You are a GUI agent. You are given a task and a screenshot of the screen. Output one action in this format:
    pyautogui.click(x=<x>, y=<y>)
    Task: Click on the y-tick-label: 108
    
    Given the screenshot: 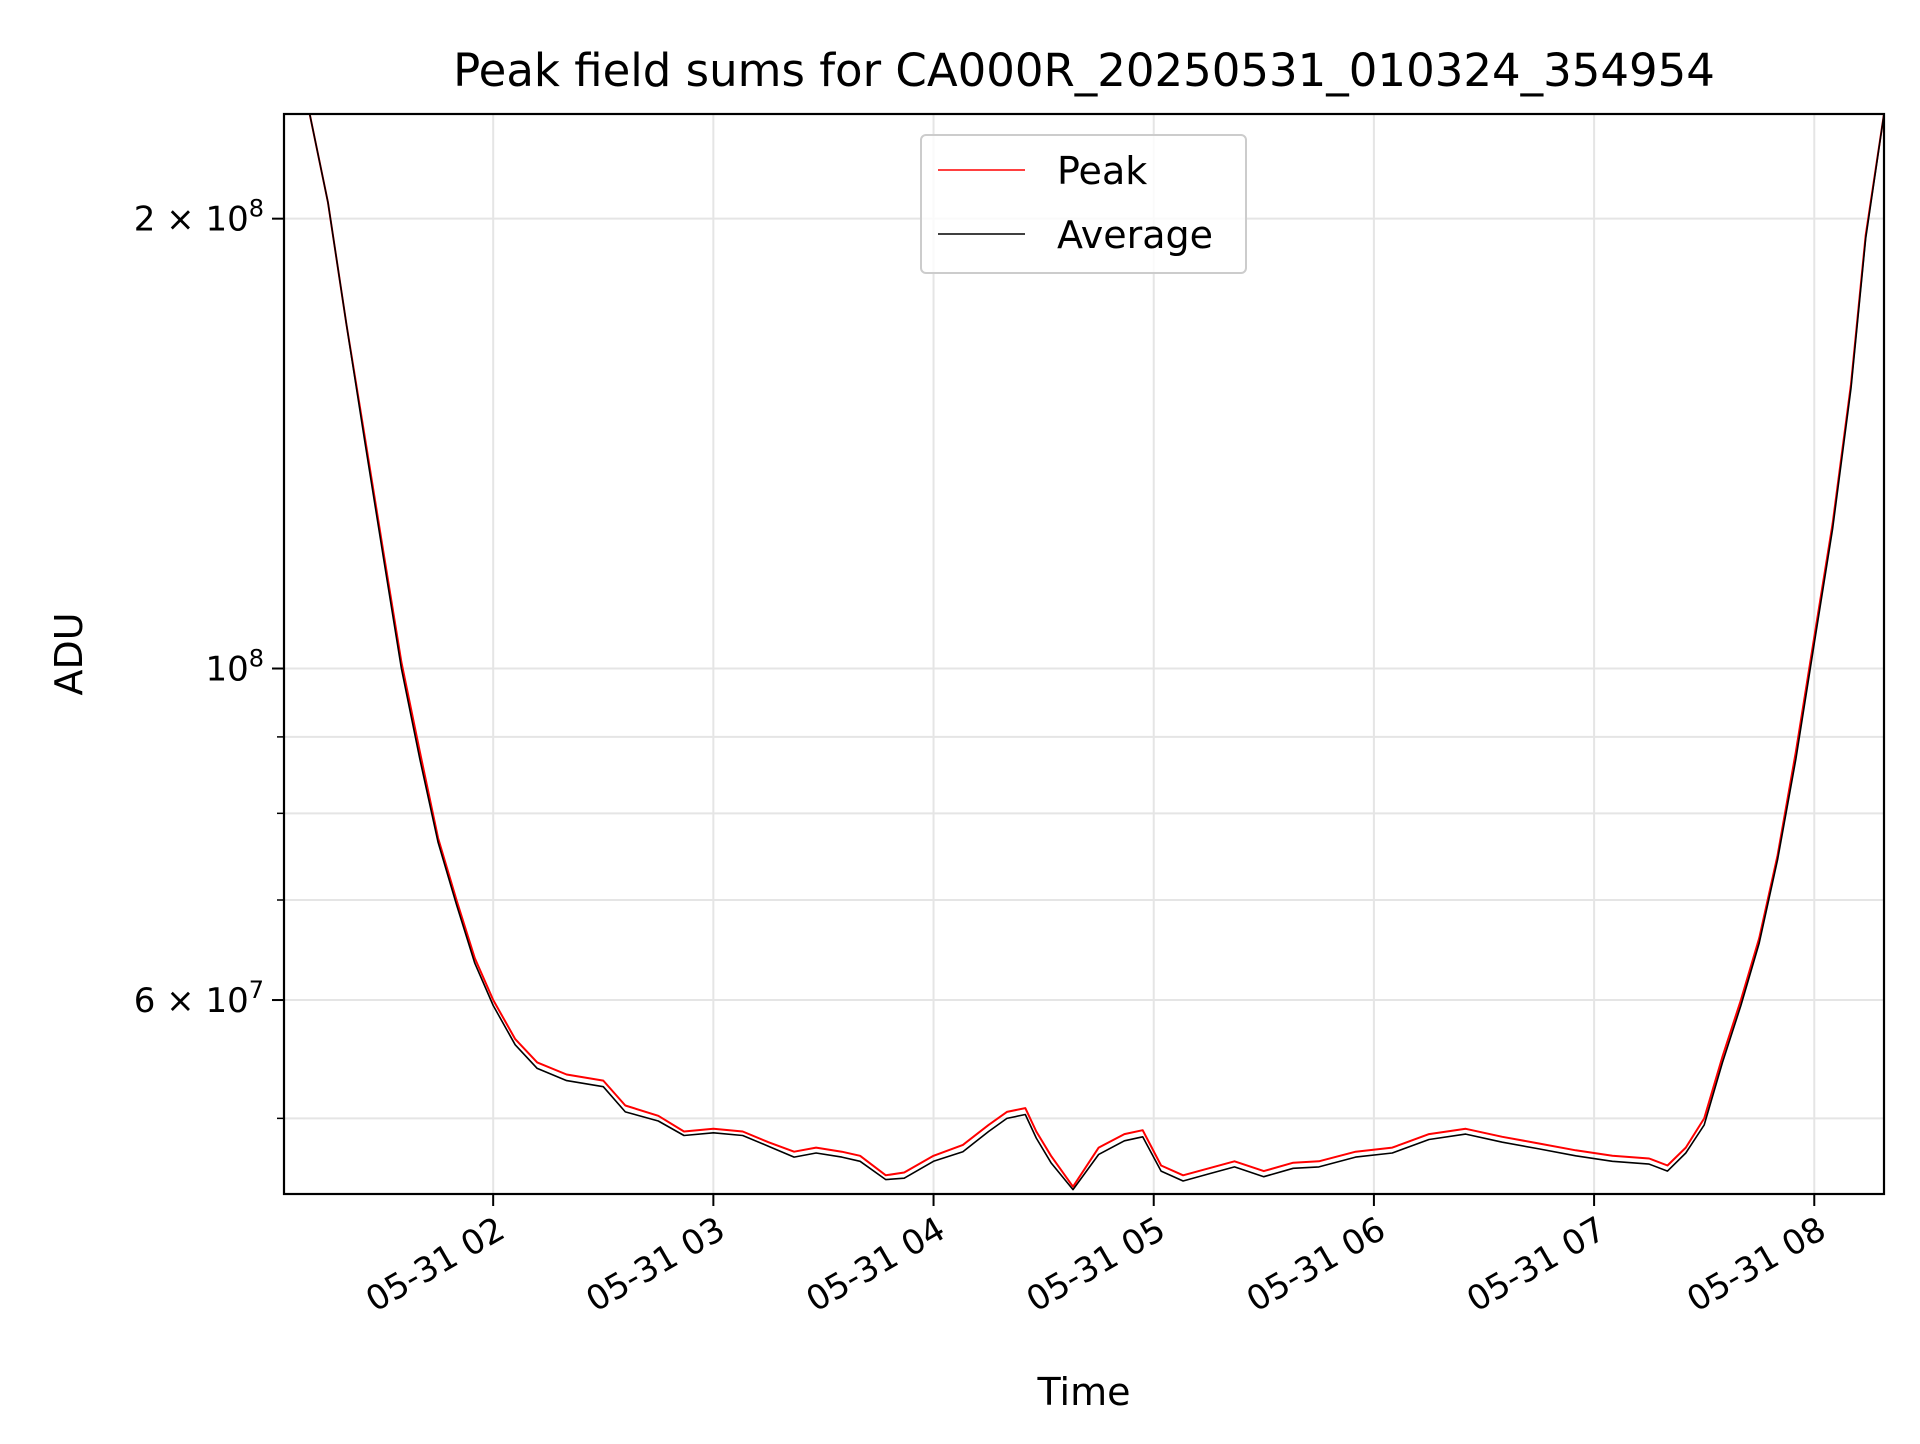 What is the action you would take?
    pyautogui.click(x=234, y=667)
    